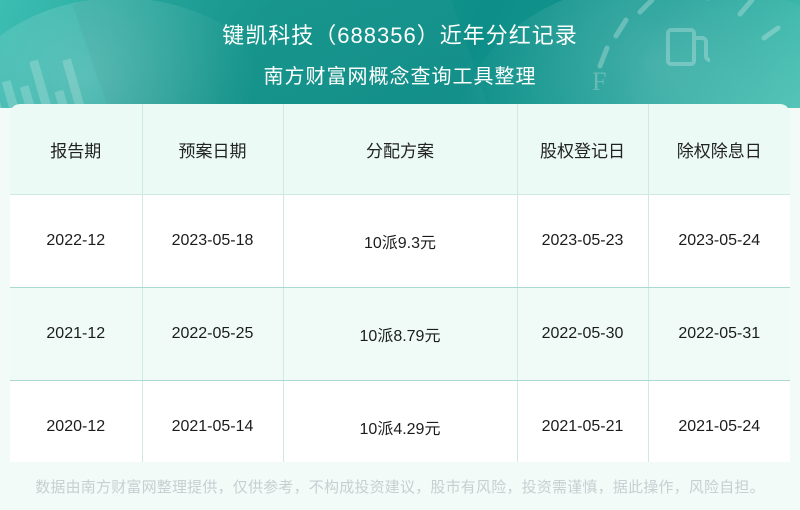  What do you see at coordinates (583, 149) in the screenshot?
I see `column-header-record-date: 股权登记日` at bounding box center [583, 149].